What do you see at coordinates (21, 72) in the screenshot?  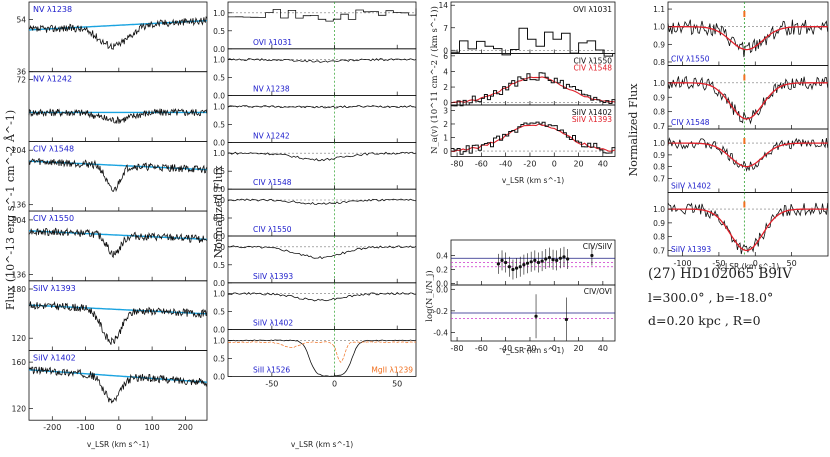 I see `flux-panel-ytick-label: 36` at bounding box center [21, 72].